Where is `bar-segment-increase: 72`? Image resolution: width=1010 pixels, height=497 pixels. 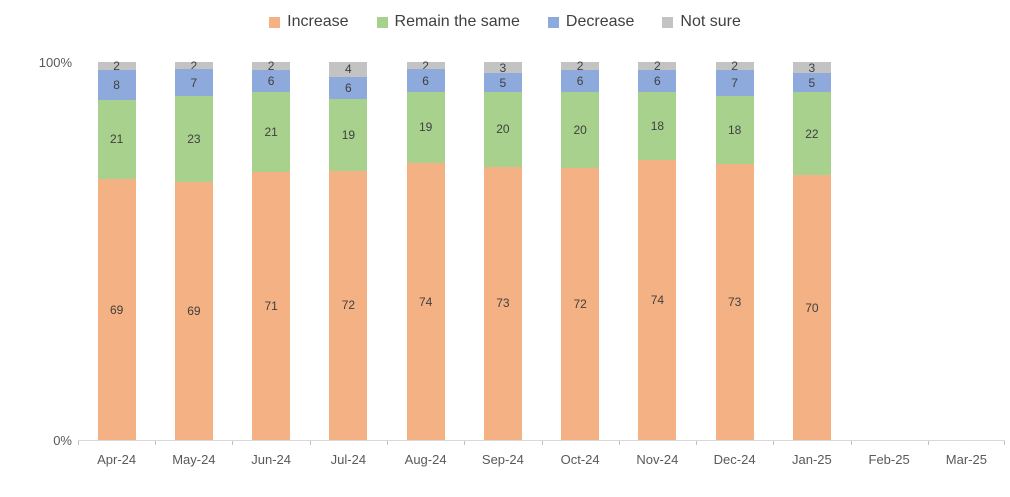 bar-segment-increase: 72 is located at coordinates (580, 303).